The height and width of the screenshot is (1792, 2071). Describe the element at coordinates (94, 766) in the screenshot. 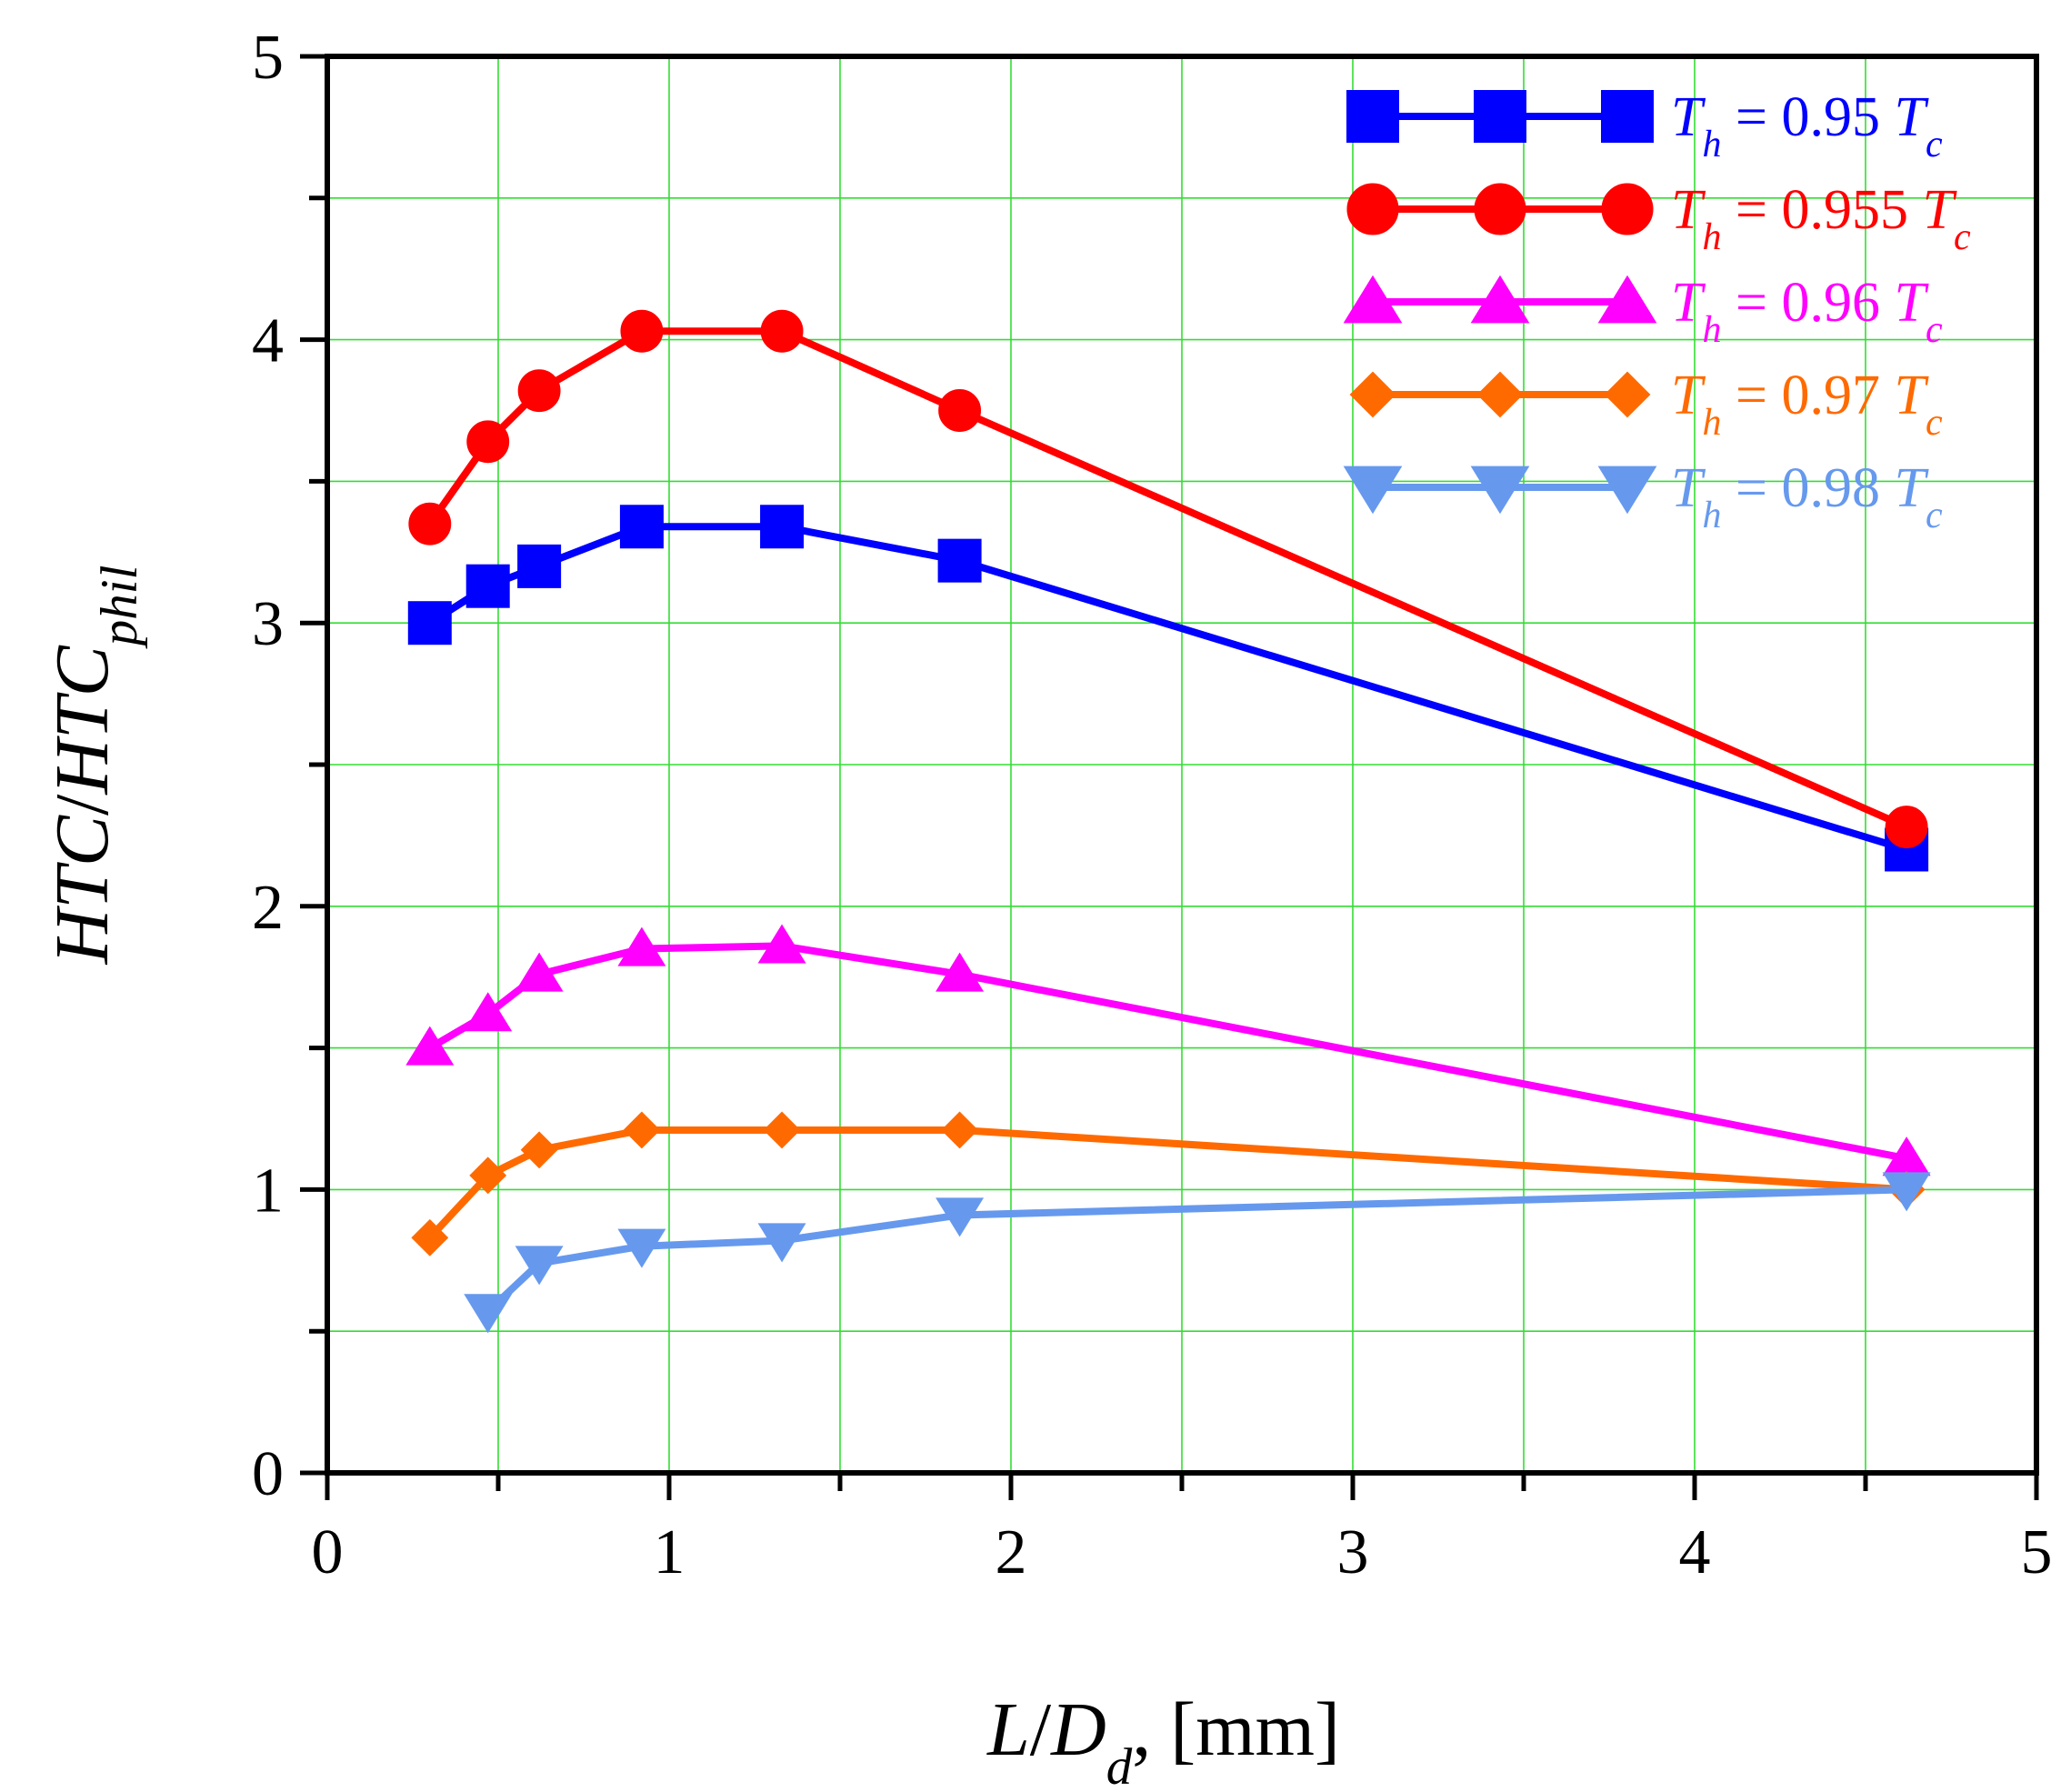

I see `y-axis-label: HTC/HTCphil` at that location.